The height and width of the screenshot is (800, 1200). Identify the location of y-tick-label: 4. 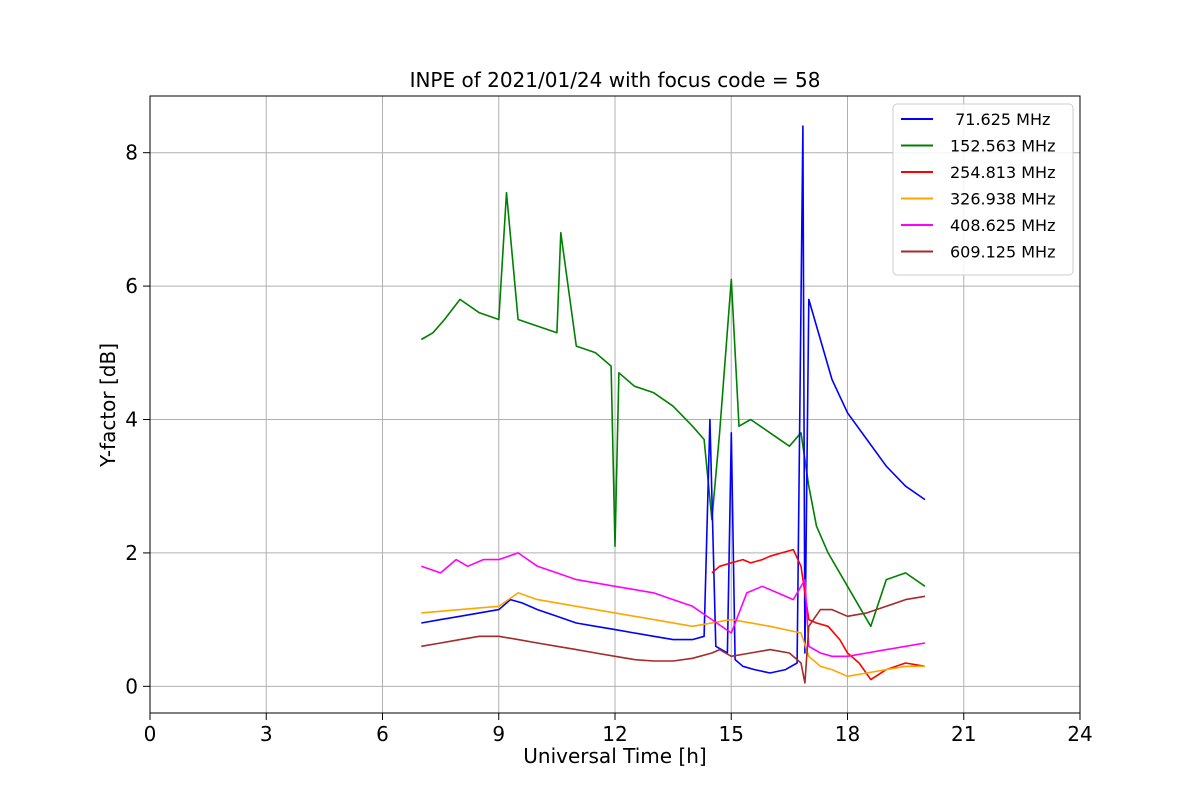
(131, 420).